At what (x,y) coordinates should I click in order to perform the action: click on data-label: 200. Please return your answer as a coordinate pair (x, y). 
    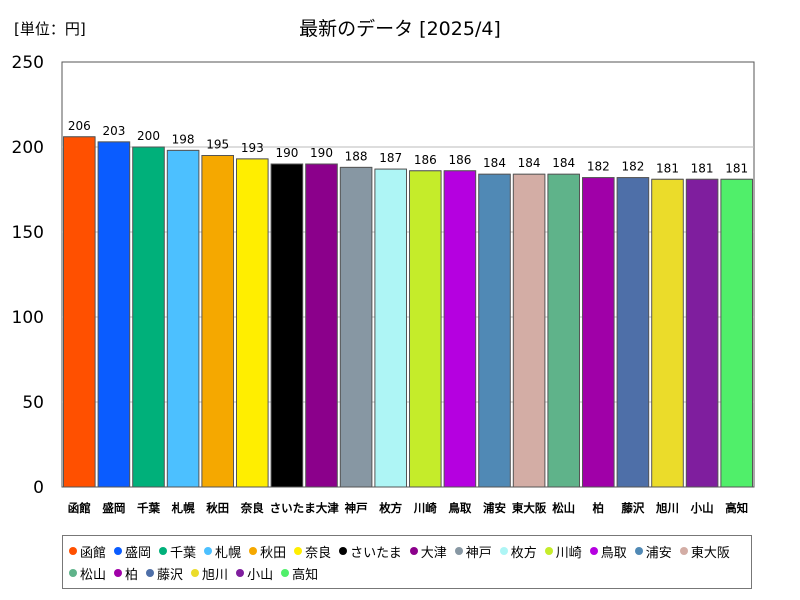
    Looking at the image, I should click on (148, 136).